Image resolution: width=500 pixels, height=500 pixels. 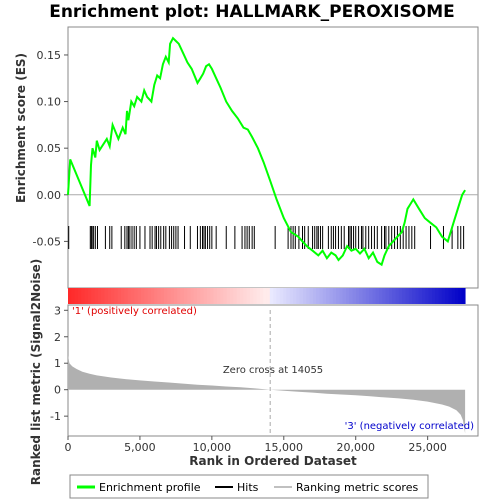 What do you see at coordinates (68, 447) in the screenshot?
I see `x-tick-label: 0` at bounding box center [68, 447].